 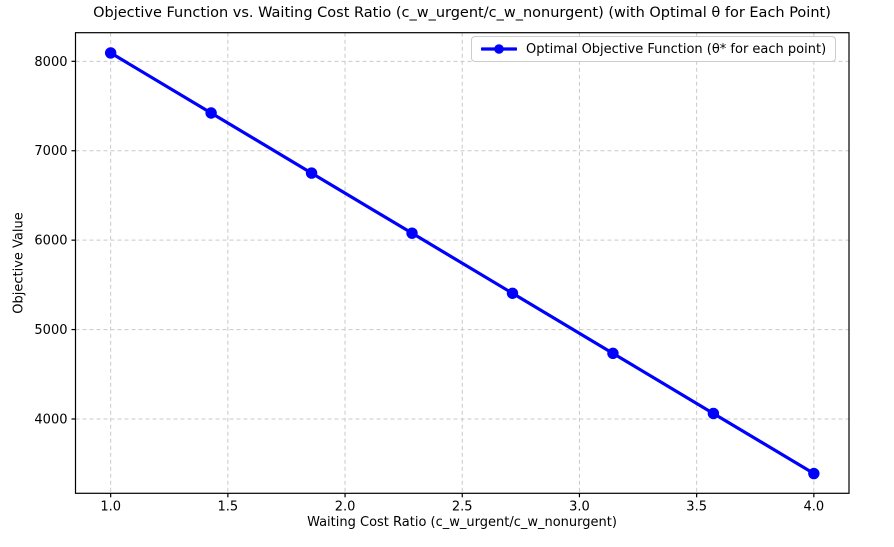 I want to click on x-tick-label: 1.0, so click(x=110, y=506).